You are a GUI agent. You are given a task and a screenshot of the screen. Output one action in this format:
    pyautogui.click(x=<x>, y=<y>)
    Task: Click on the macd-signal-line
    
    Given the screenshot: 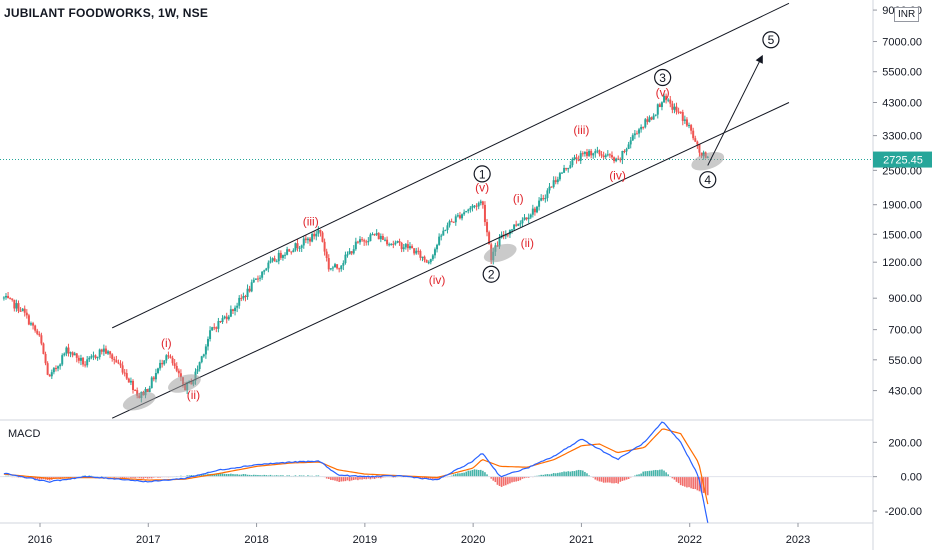 What is the action you would take?
    pyautogui.click(x=356, y=466)
    